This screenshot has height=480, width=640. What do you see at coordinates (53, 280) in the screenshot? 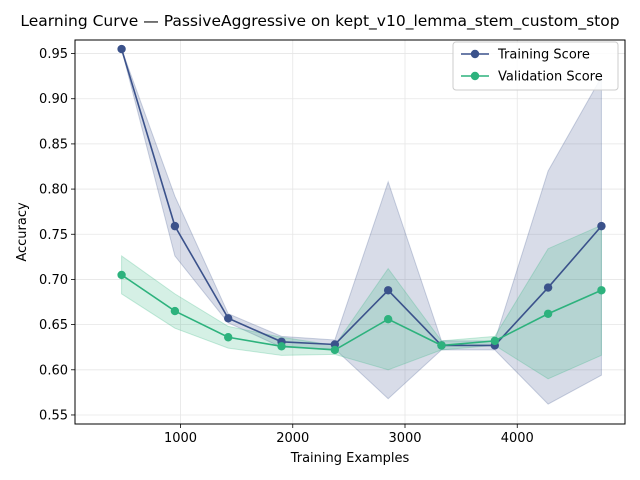
I see `y-tick-label: 0.70` at bounding box center [53, 280].